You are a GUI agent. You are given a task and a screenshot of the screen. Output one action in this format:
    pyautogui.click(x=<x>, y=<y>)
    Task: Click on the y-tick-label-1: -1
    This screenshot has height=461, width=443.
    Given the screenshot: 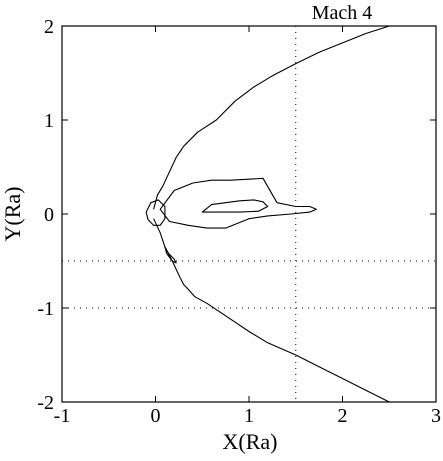 What is the action you would take?
    pyautogui.click(x=45, y=309)
    